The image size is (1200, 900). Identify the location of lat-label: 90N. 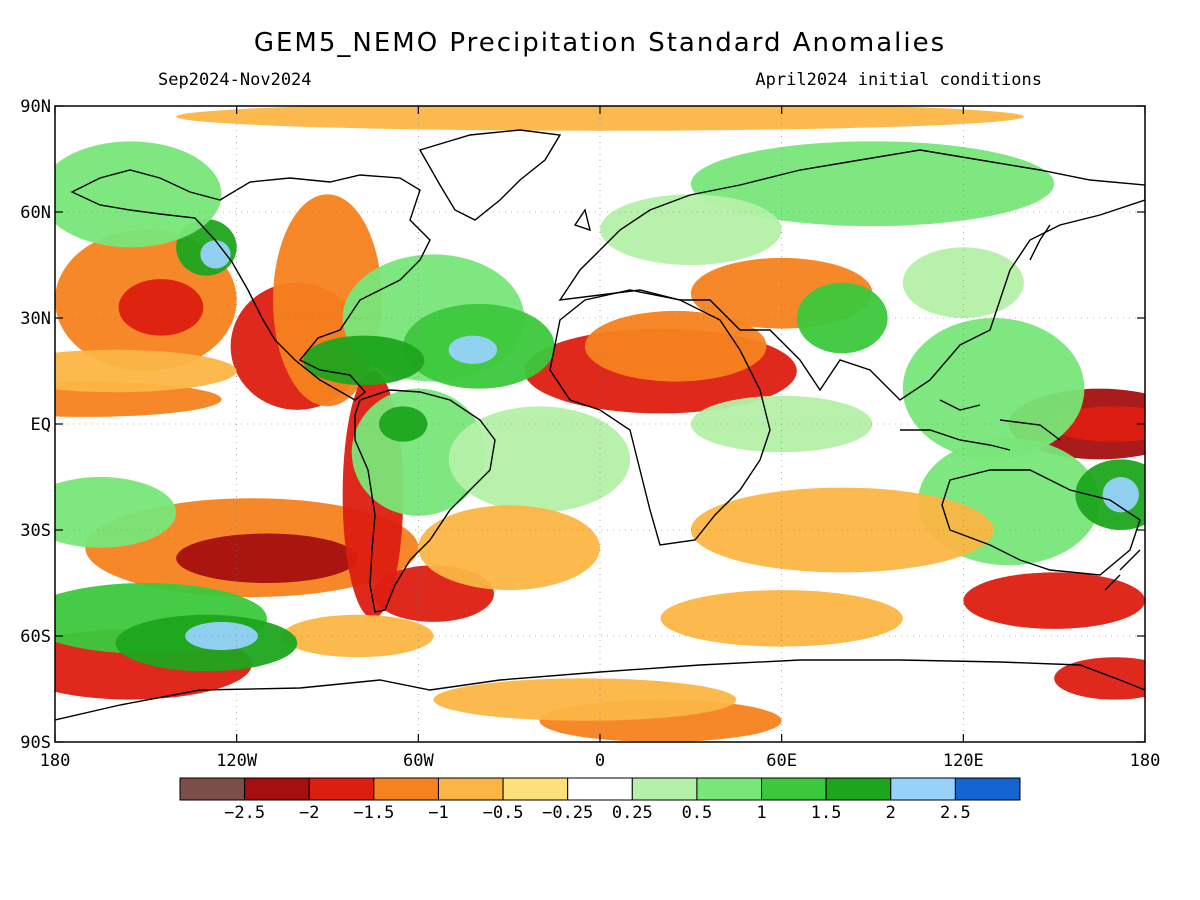
(35, 107).